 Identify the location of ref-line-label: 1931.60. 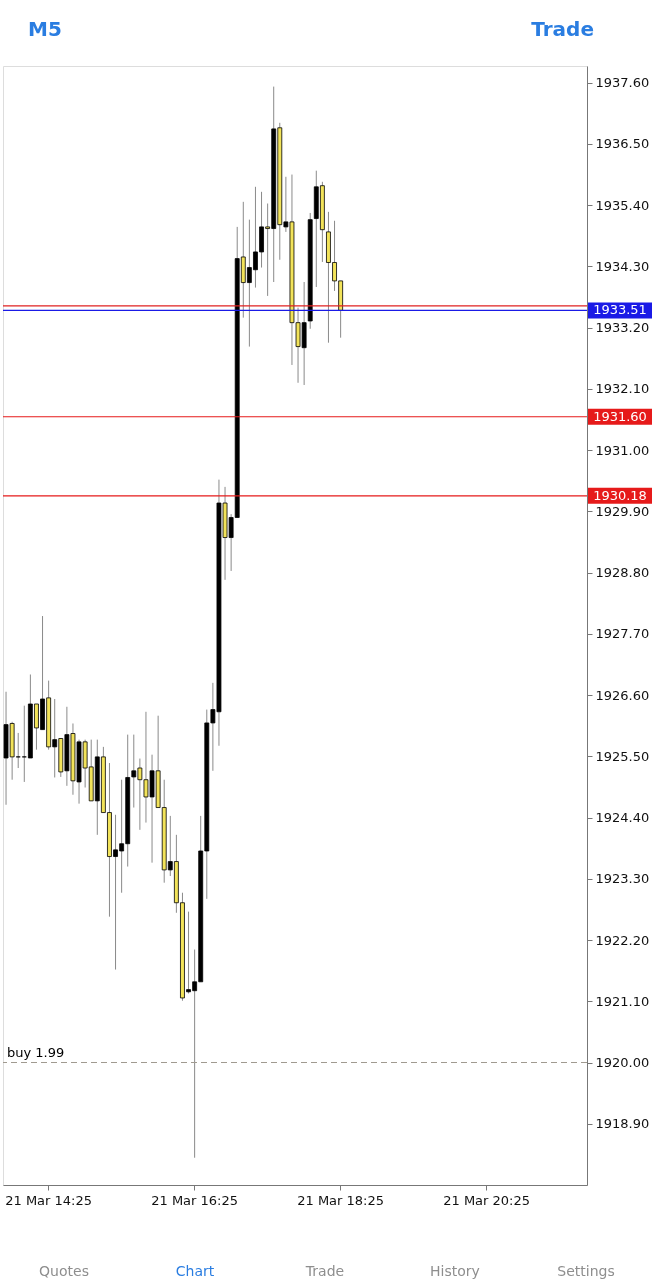
(620, 416).